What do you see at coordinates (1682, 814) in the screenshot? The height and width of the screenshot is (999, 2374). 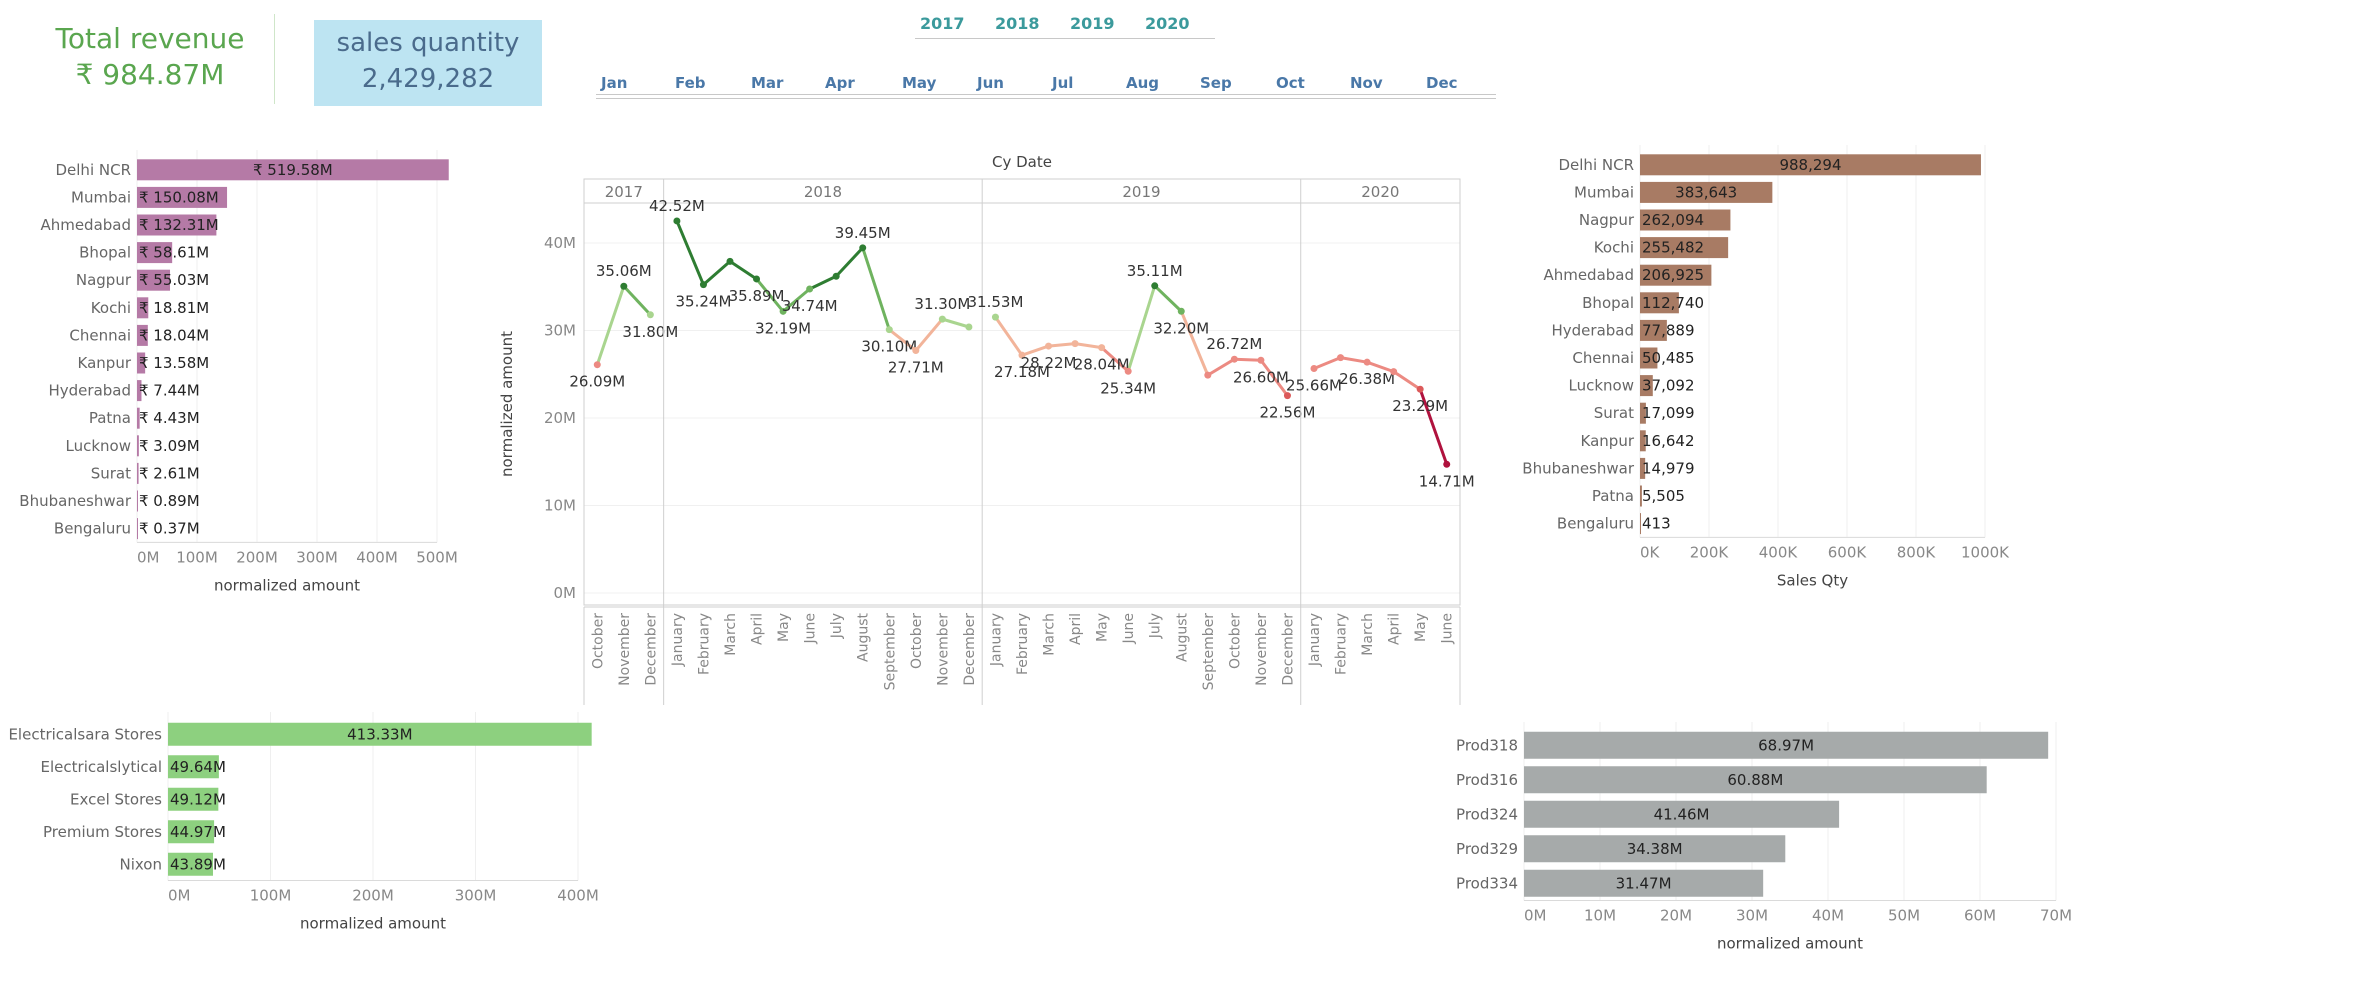 I see `product-bar-label: 41.46M` at bounding box center [1682, 814].